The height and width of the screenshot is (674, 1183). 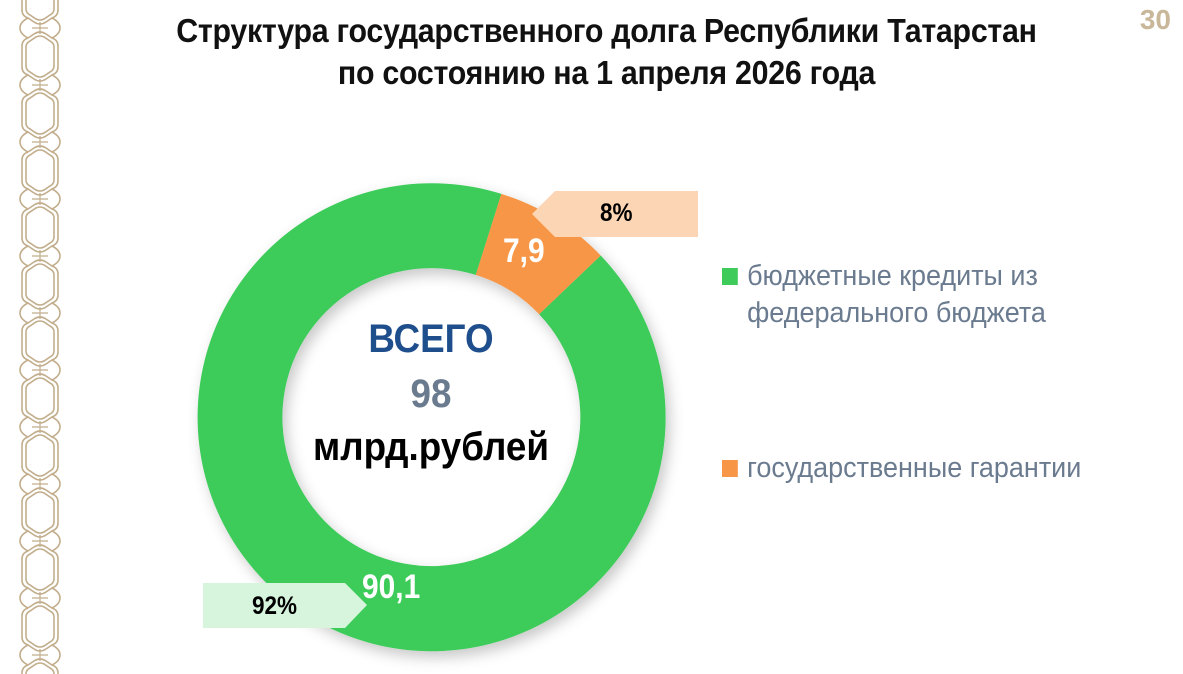 I want to click on callout-budget-percent, so click(x=285, y=605).